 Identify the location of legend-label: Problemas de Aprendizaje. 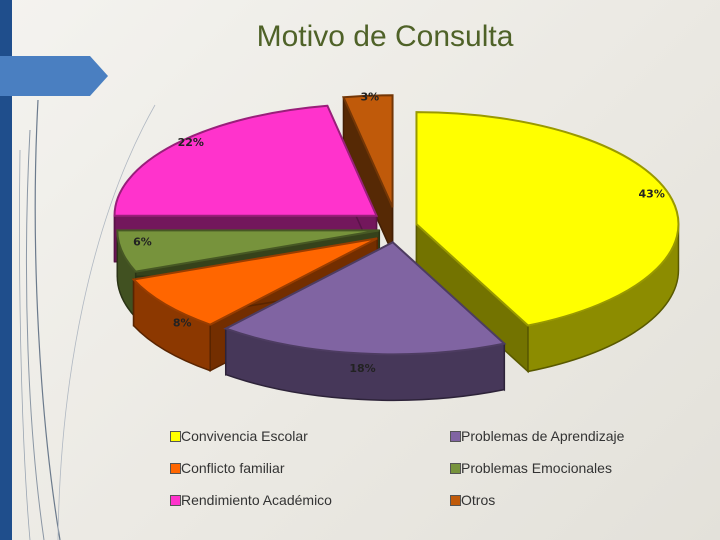
(543, 436).